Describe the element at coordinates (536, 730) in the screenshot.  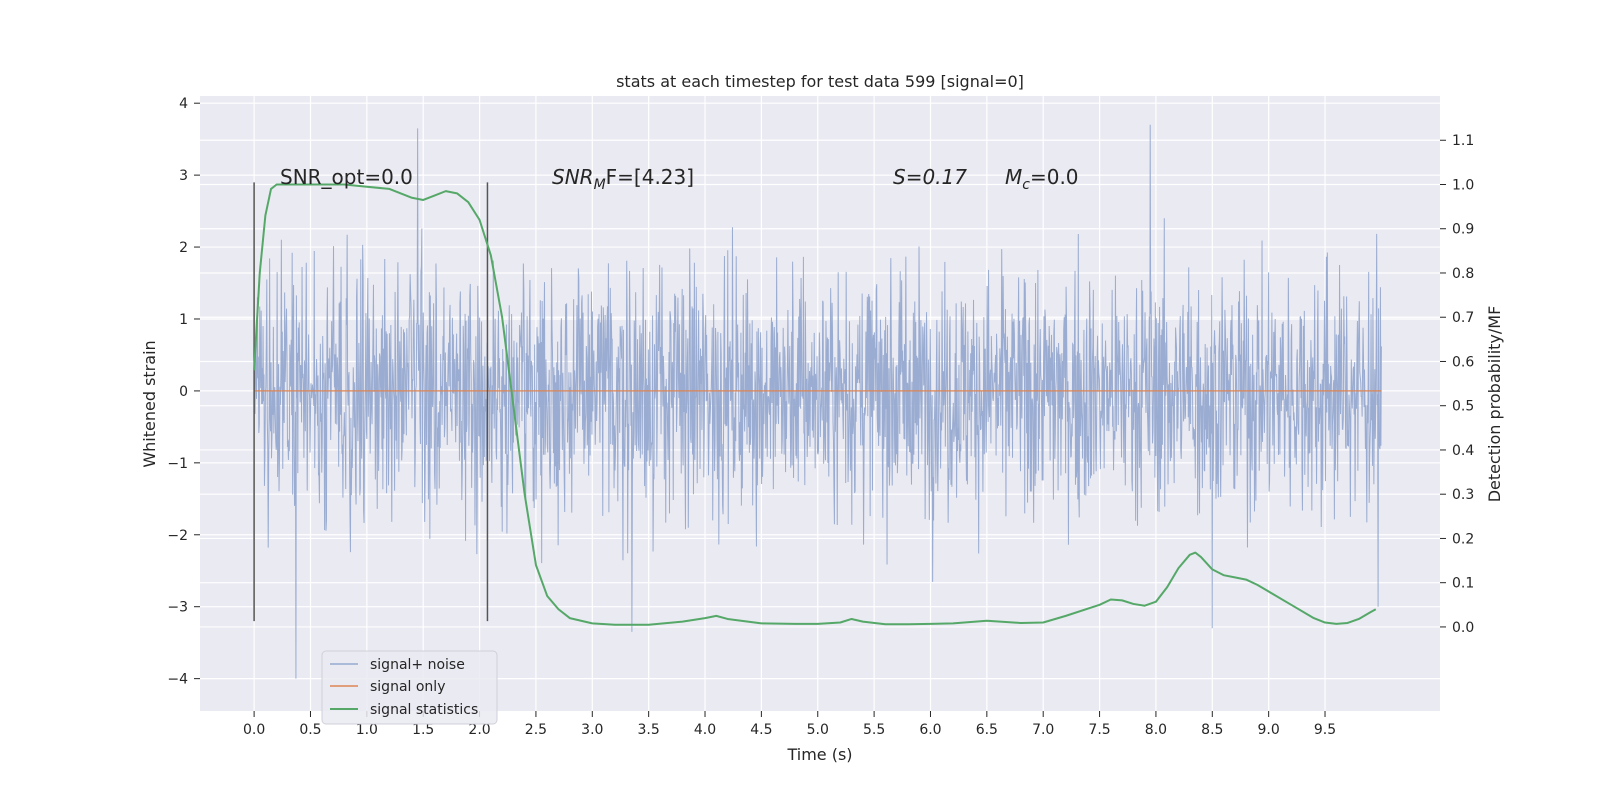
I see `x-tick-label: 2.5` at that location.